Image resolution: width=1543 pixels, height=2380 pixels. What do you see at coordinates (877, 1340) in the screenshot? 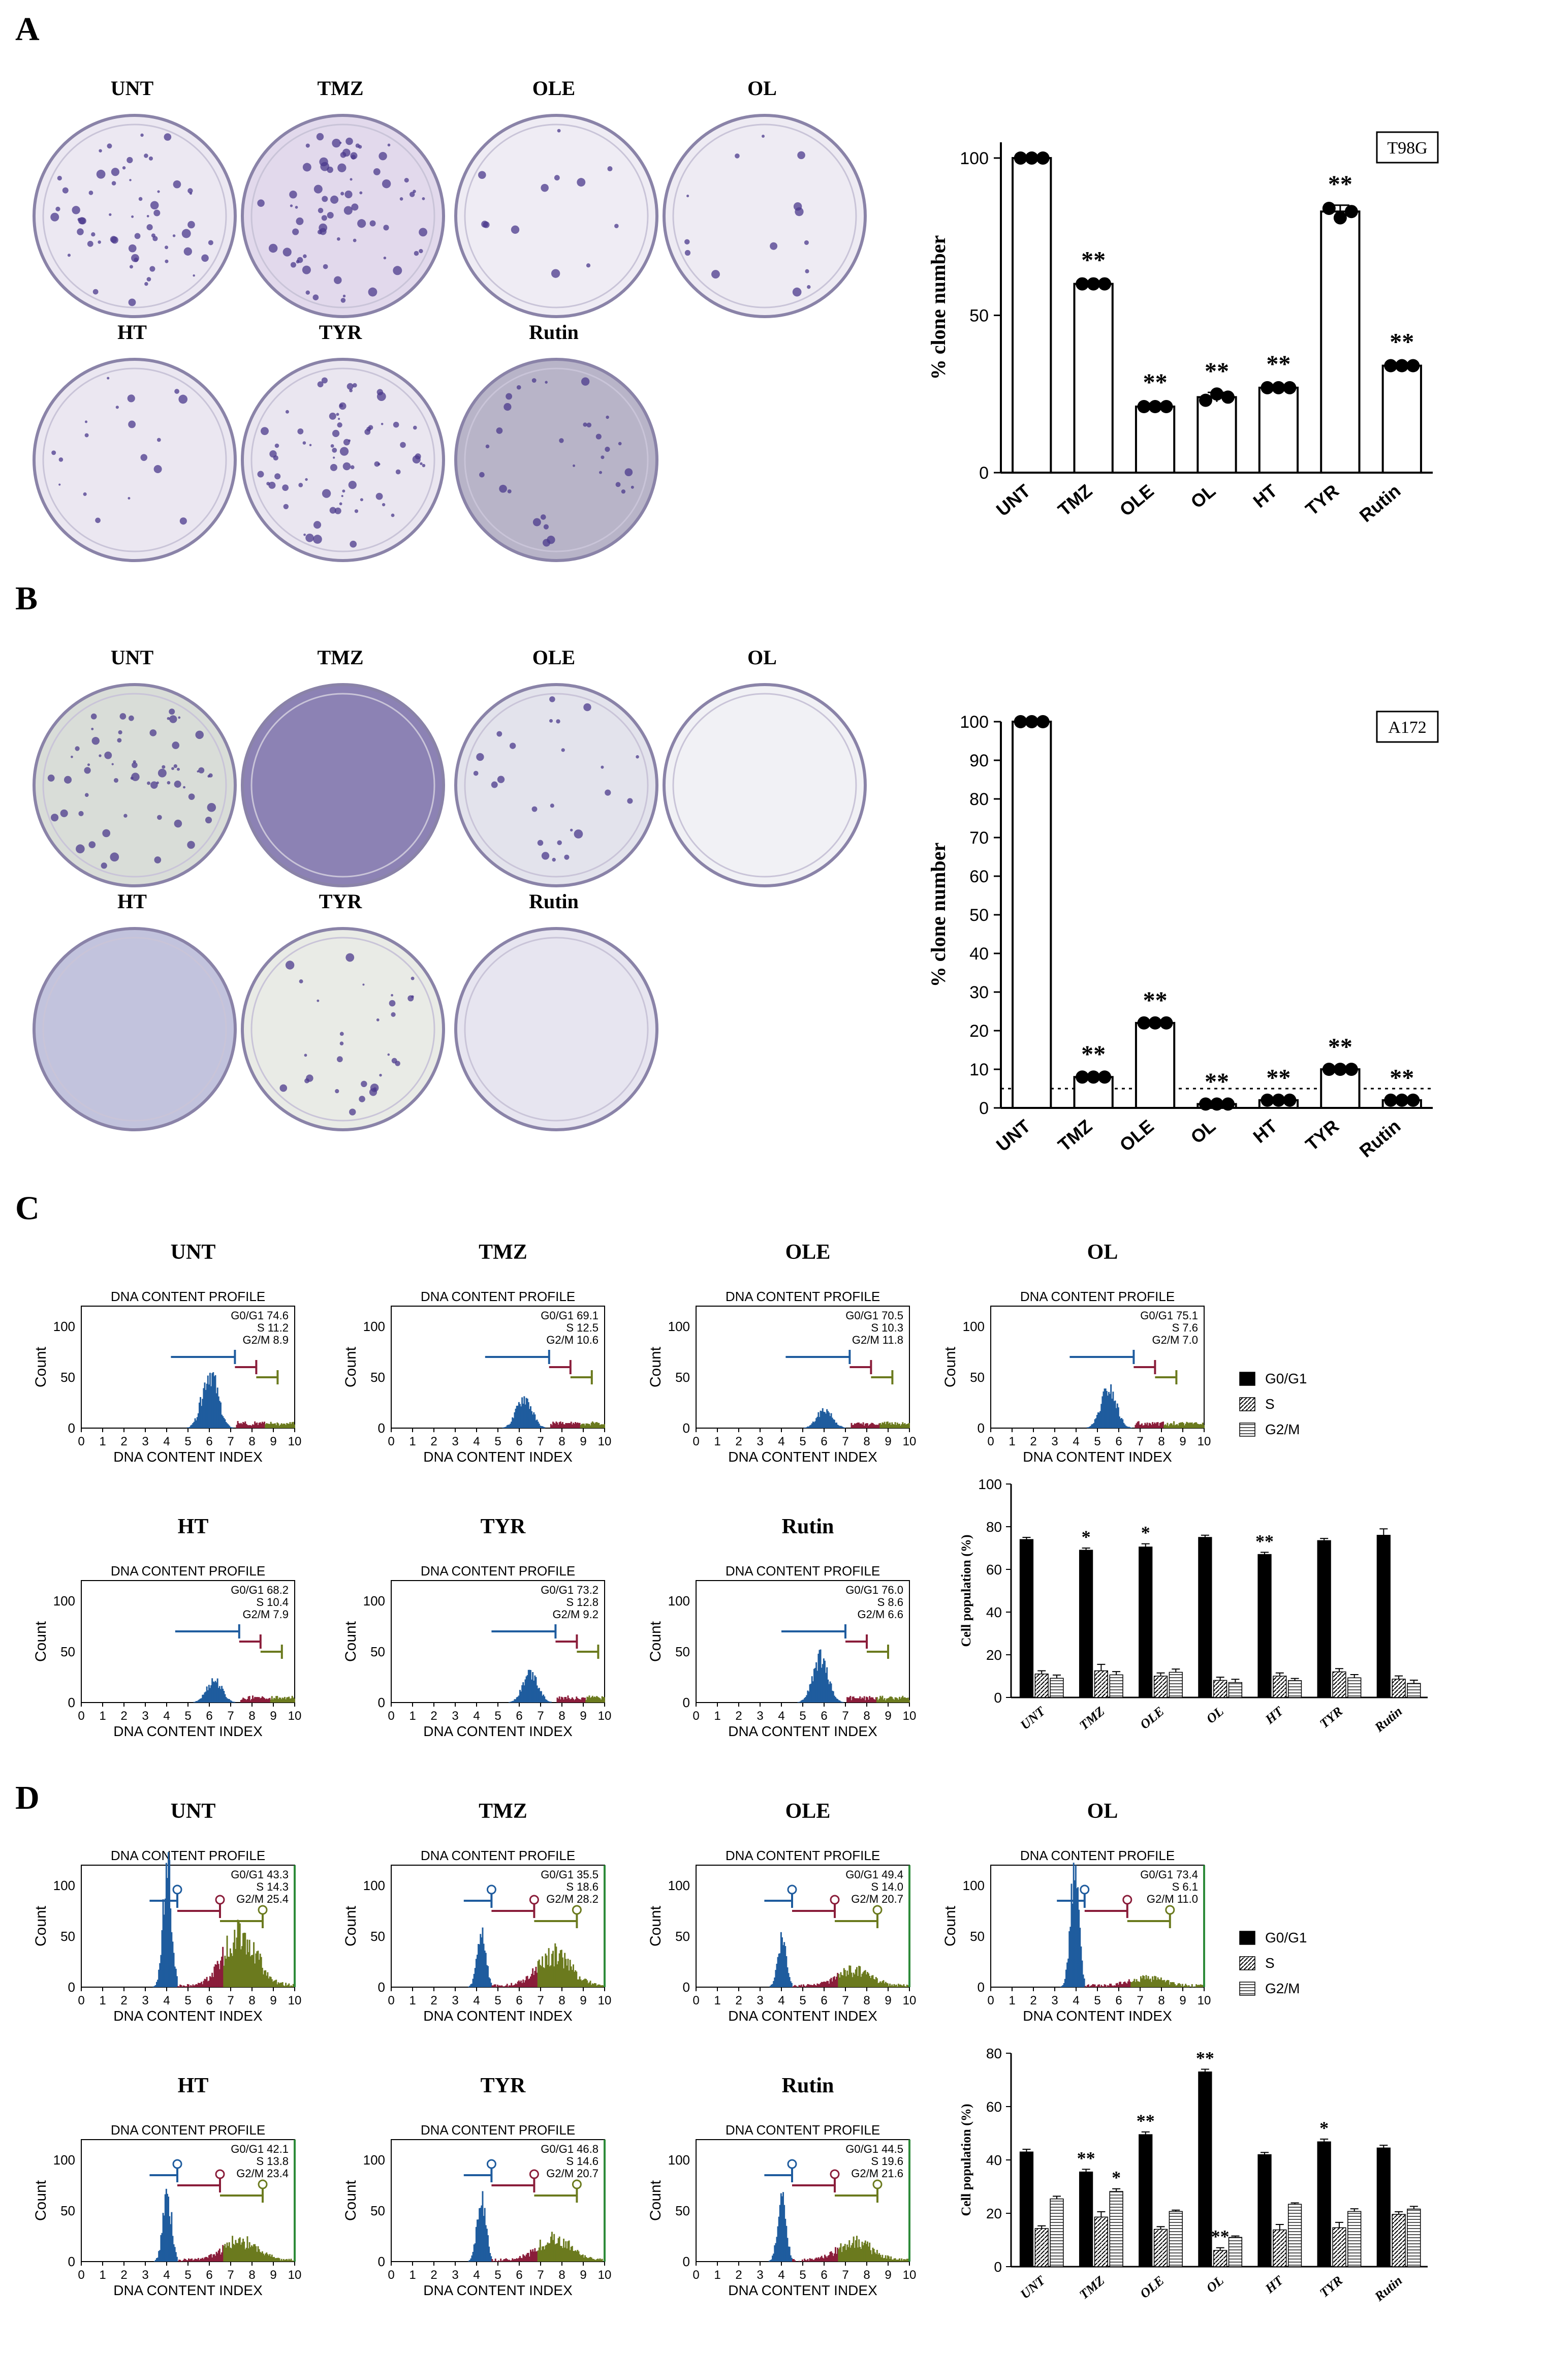
I see `phase-stat-g2m: G2/M 11.8` at bounding box center [877, 1340].